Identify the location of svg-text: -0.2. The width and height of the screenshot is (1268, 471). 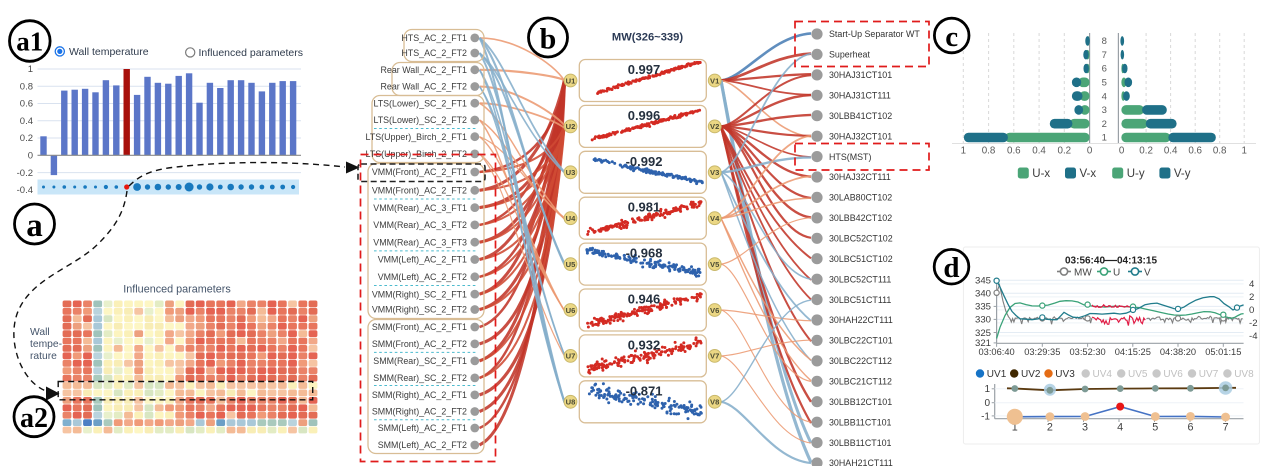
(25, 173).